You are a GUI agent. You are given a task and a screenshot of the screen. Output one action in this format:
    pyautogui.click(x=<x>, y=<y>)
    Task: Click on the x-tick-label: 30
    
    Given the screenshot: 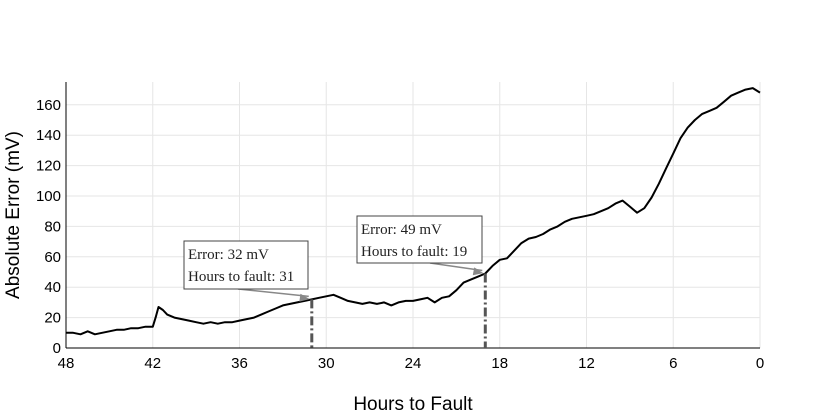 What is the action you would take?
    pyautogui.click(x=326, y=363)
    